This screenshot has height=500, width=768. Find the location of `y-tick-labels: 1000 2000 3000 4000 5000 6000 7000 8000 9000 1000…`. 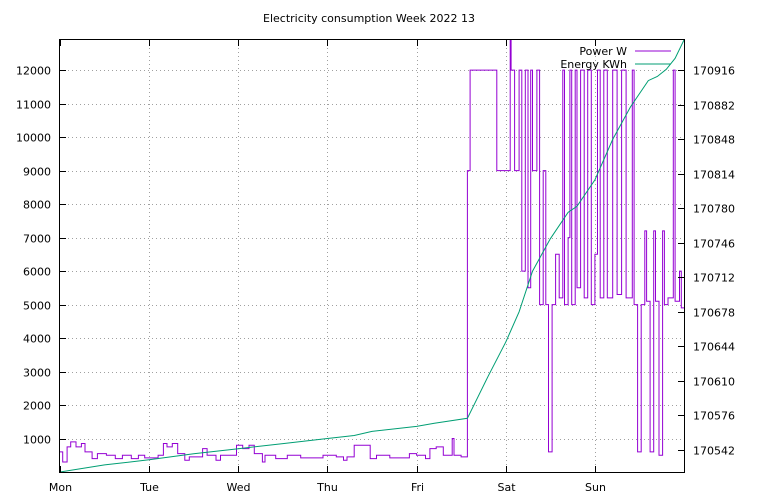

y-tick-labels: 1000 2000 3000 4000 5000 6000 7000 8000 9000 1000… is located at coordinates (33, 256).